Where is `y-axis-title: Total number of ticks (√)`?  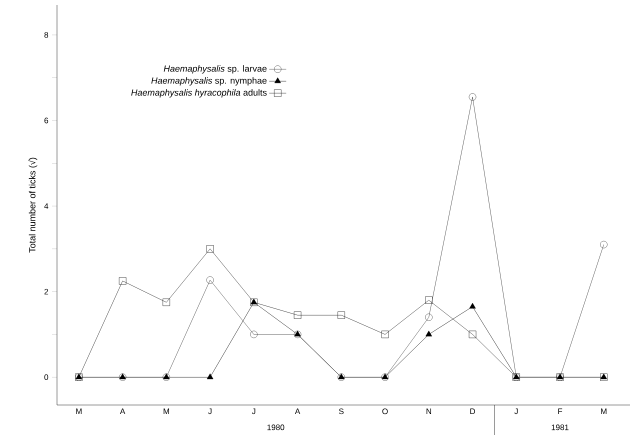
y-axis-title: Total number of ticks (√) is located at coordinates (33, 205).